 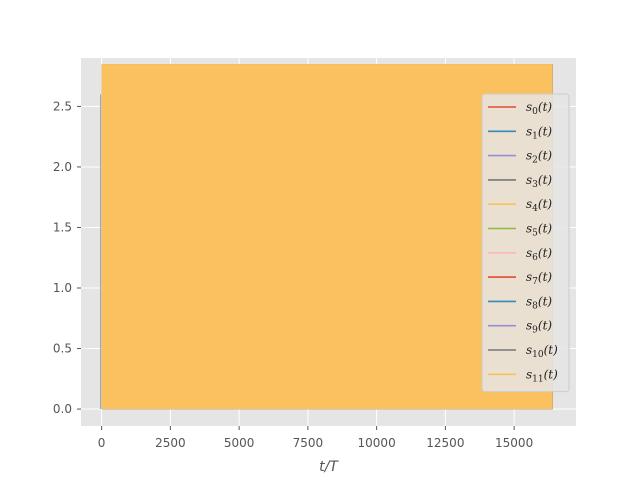 What do you see at coordinates (308, 443) in the screenshot?
I see `x-tick-label: 7500` at bounding box center [308, 443].